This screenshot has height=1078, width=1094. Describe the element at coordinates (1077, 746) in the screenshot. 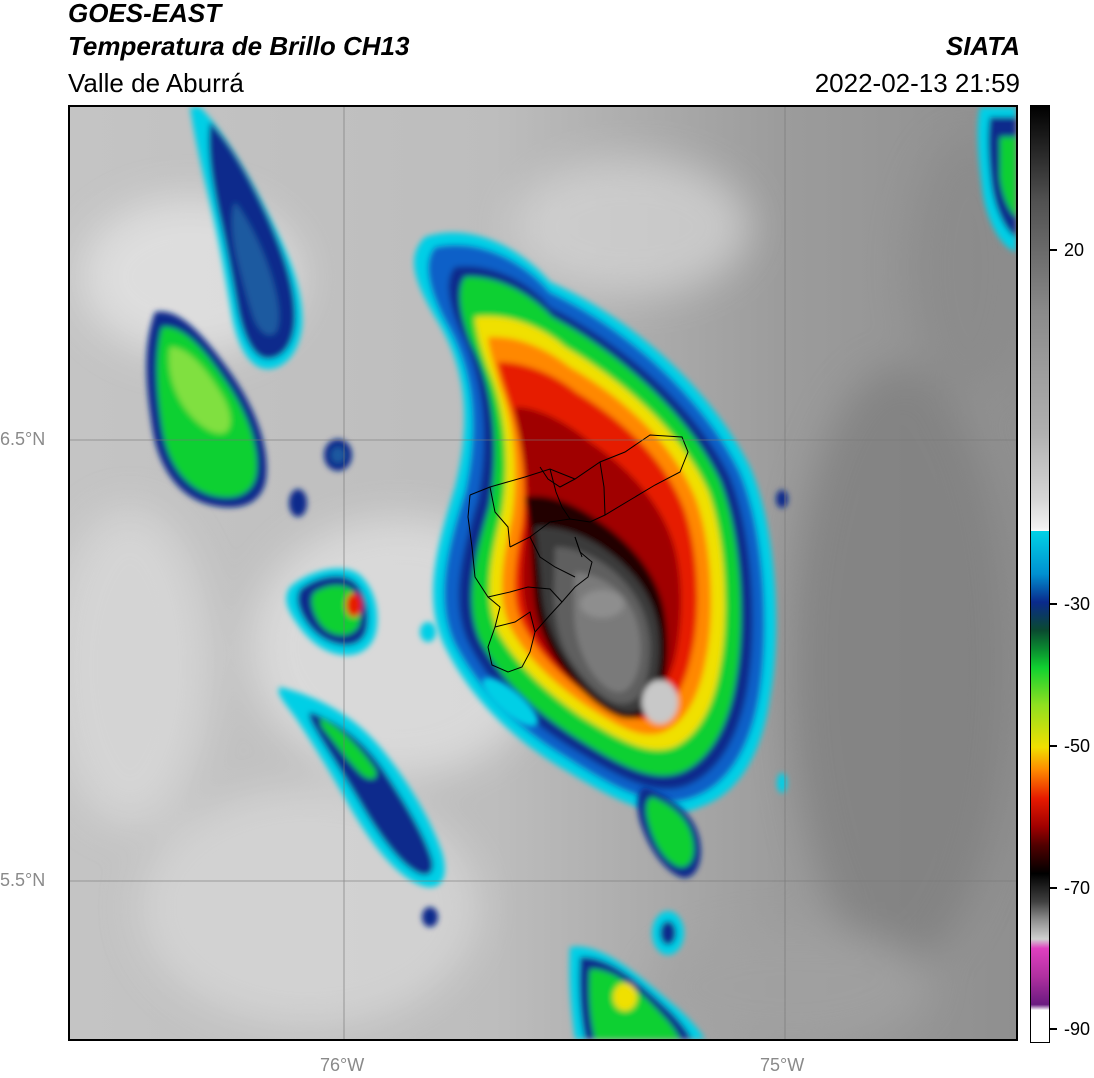

I see `colorbar-label: -50` at that location.